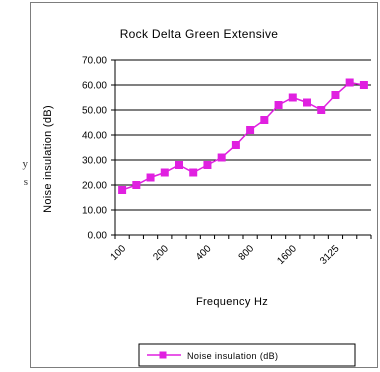 Image resolution: width=380 pixels, height=372 pixels. I want to click on x-tick-label: 800, so click(247, 253).